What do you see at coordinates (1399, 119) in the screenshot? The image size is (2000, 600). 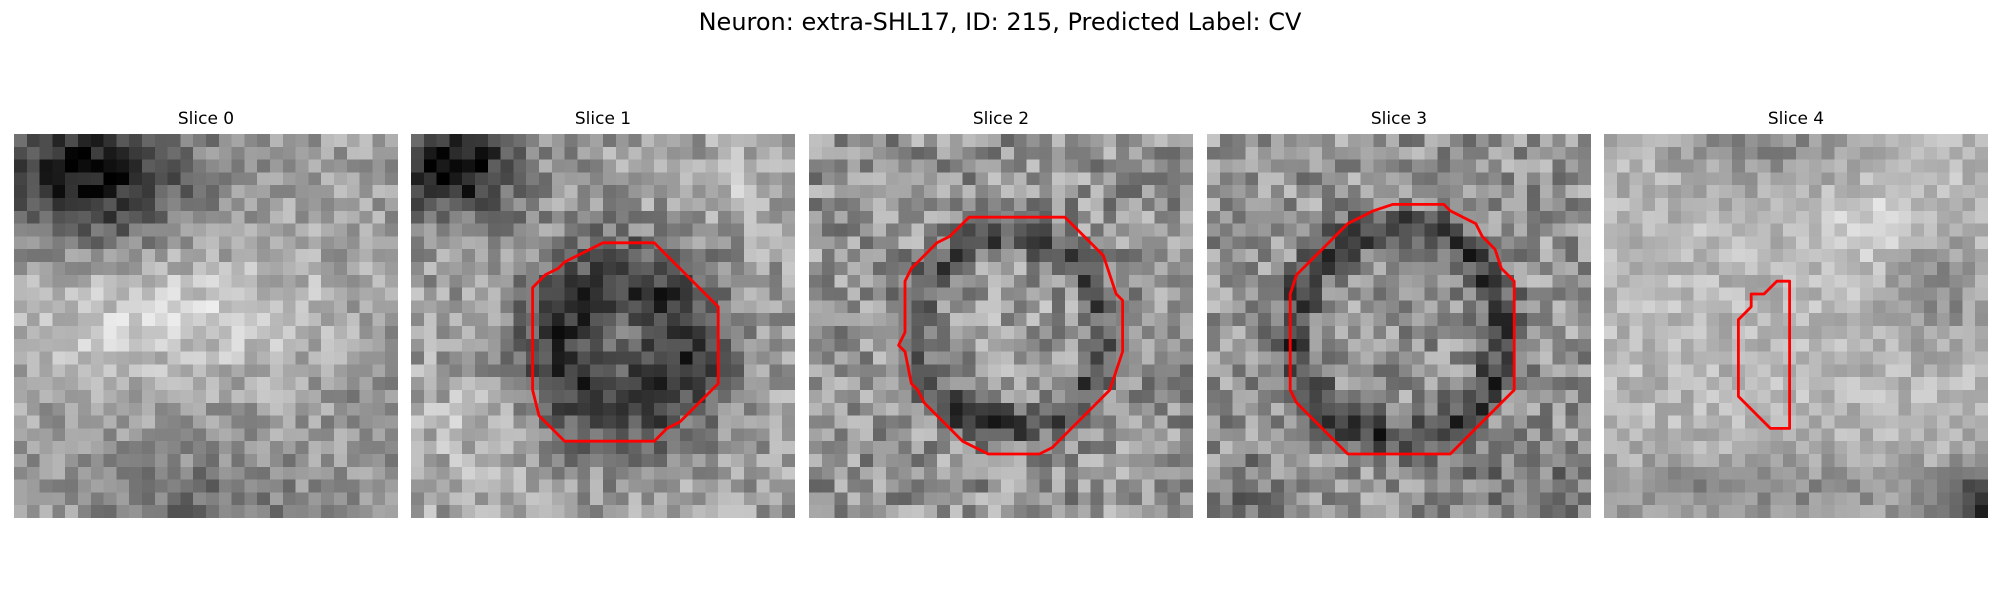 I see `slice-title-3: Slice 3` at bounding box center [1399, 119].